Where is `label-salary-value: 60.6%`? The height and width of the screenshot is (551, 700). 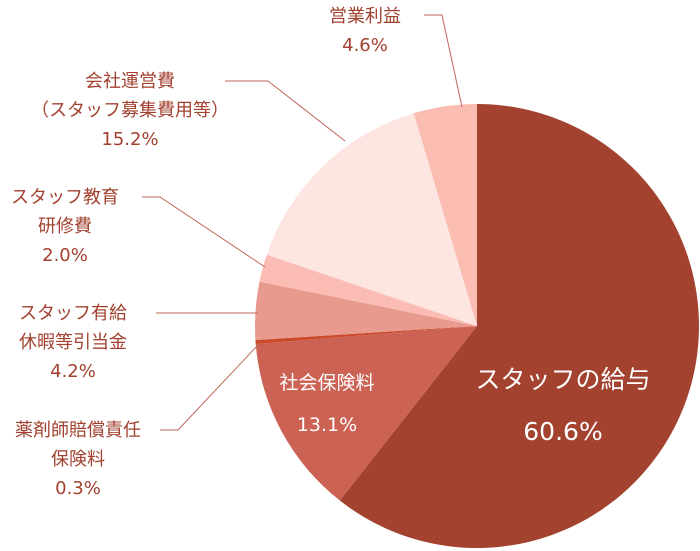
label-salary-value: 60.6% is located at coordinates (563, 431).